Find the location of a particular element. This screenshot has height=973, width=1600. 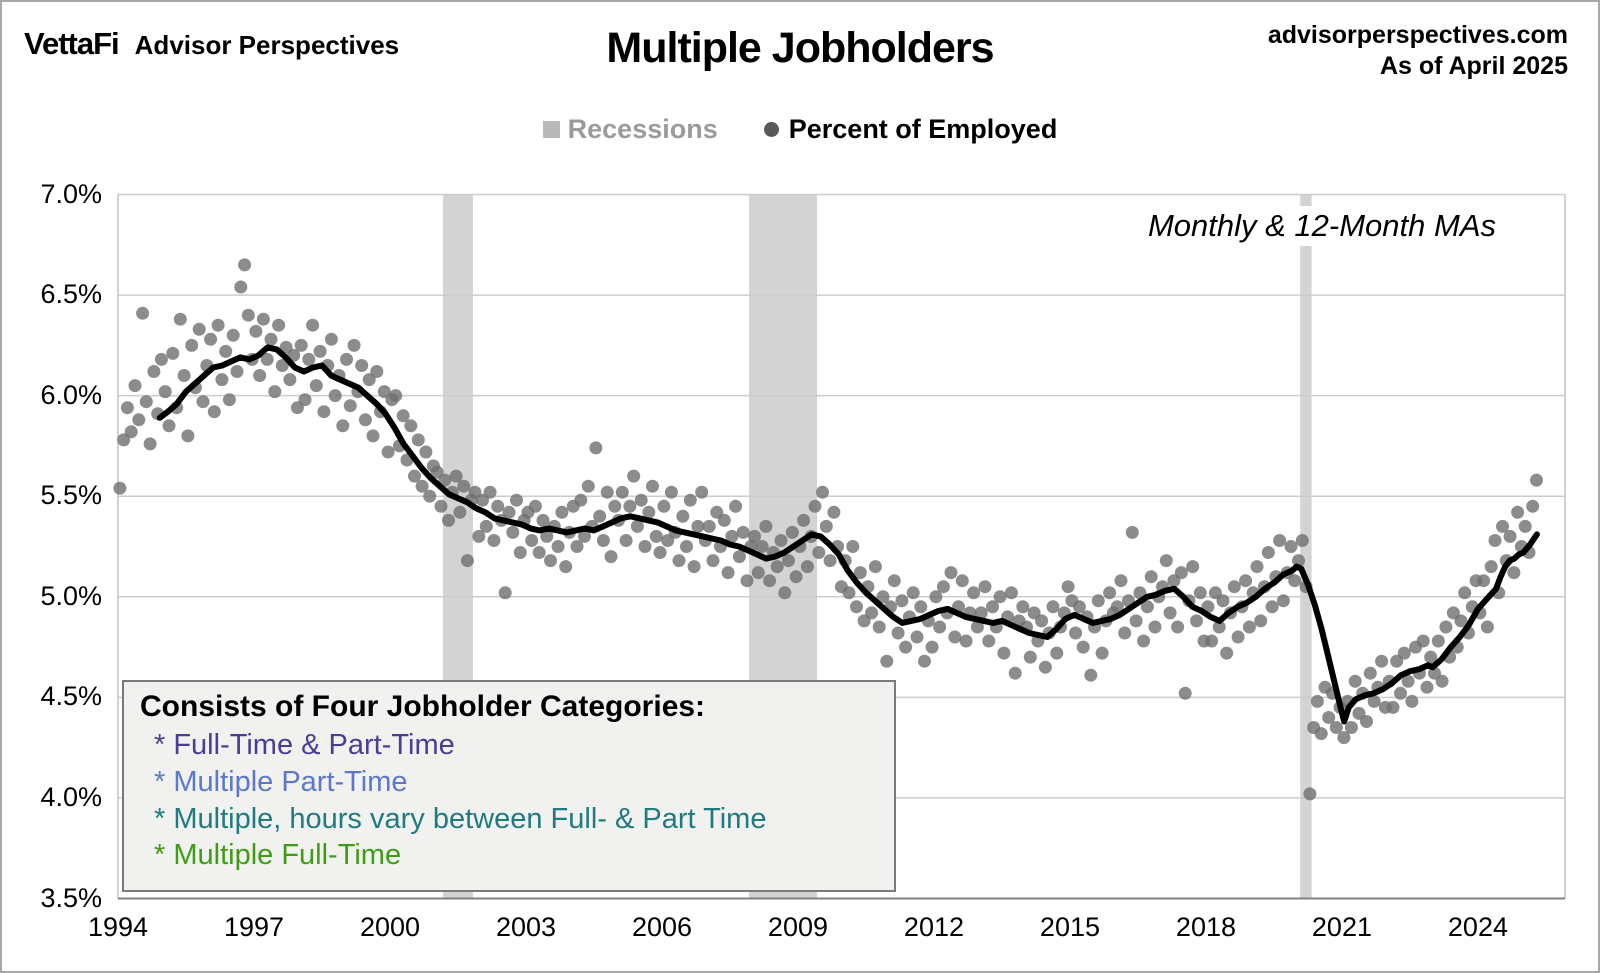

y-axis-tick-label: 4.0% is located at coordinates (71, 796).